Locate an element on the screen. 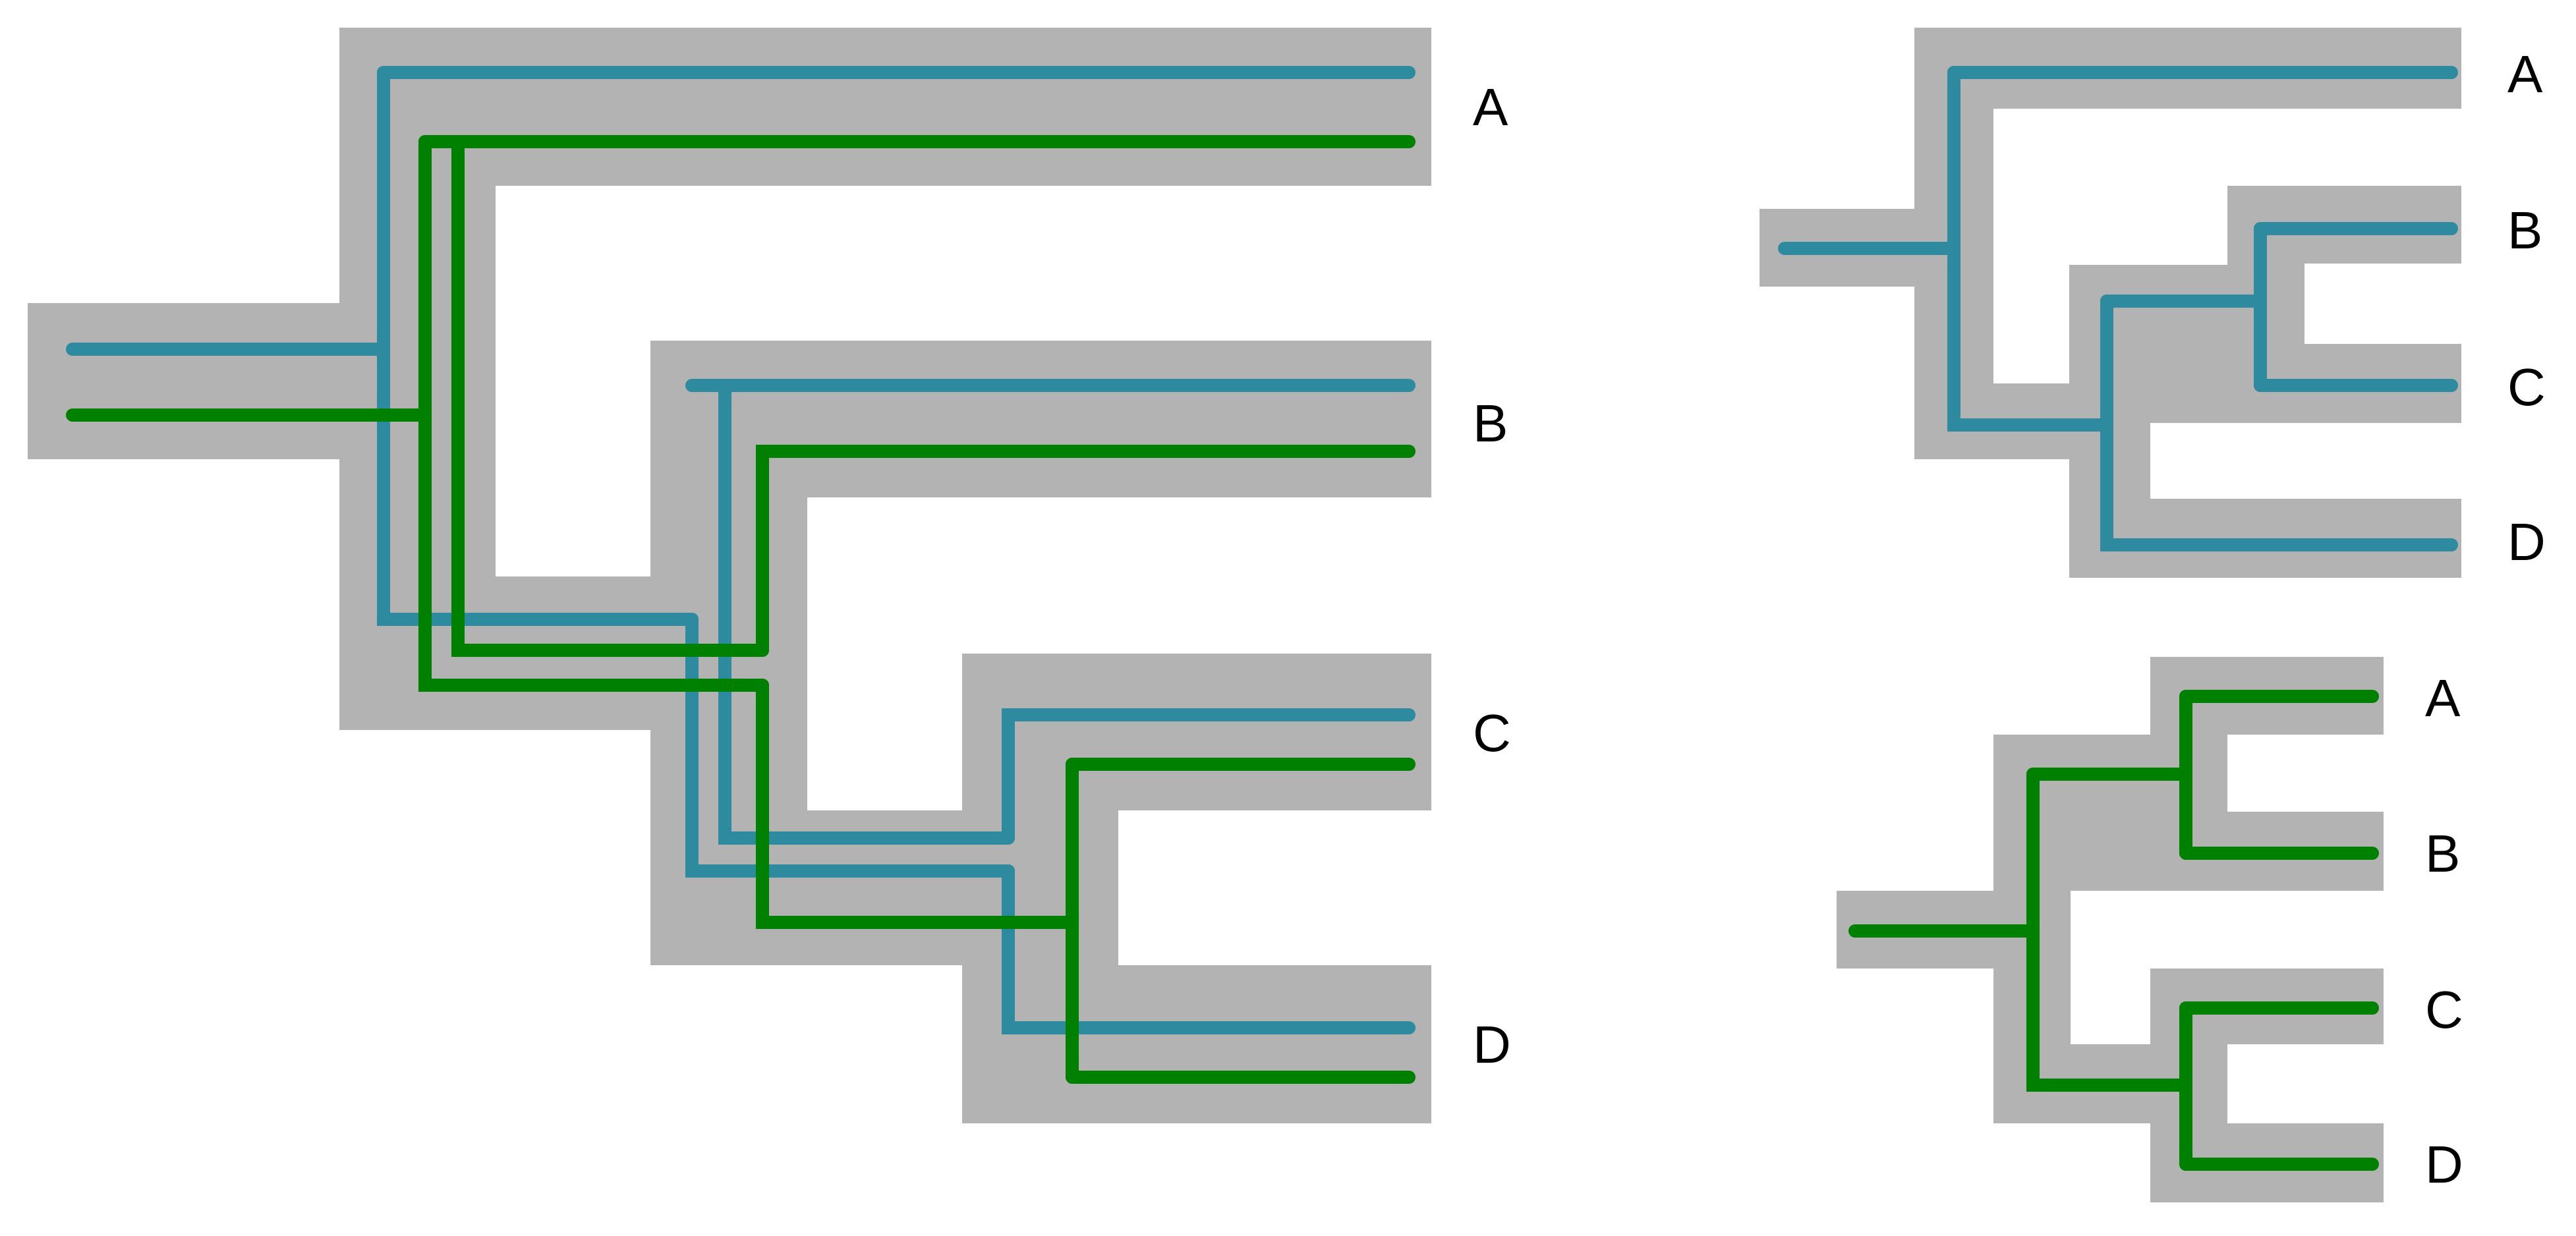 The image size is (2576, 1236). gene-tree-green-right is located at coordinates (2113, 930).